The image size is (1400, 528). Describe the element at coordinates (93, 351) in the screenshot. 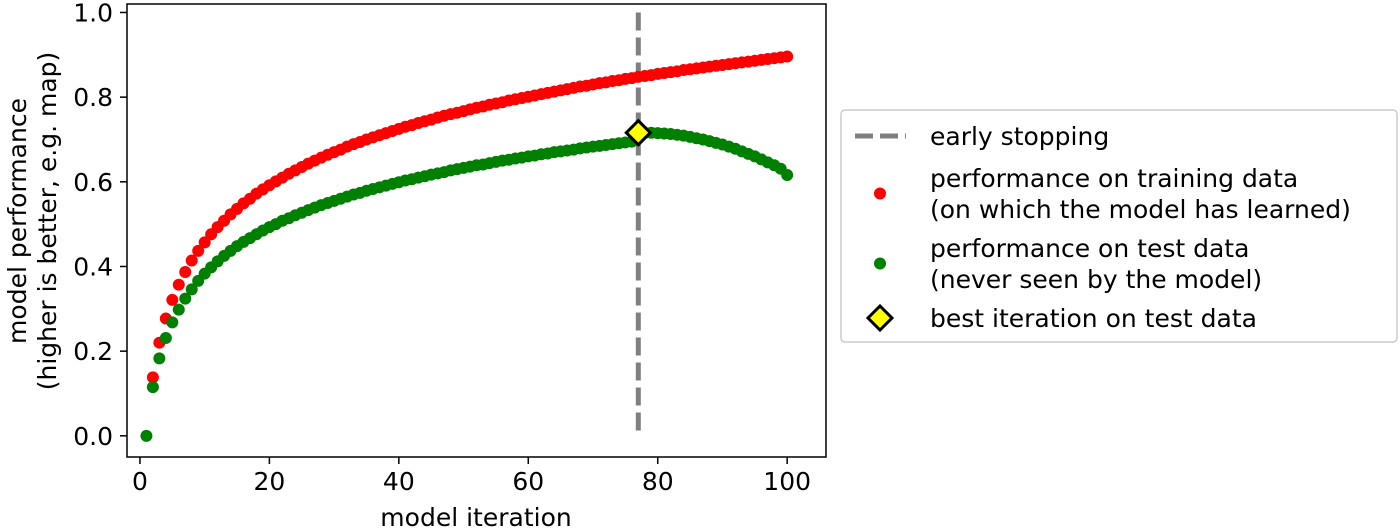

I see `y-tick-label: 0.2` at that location.